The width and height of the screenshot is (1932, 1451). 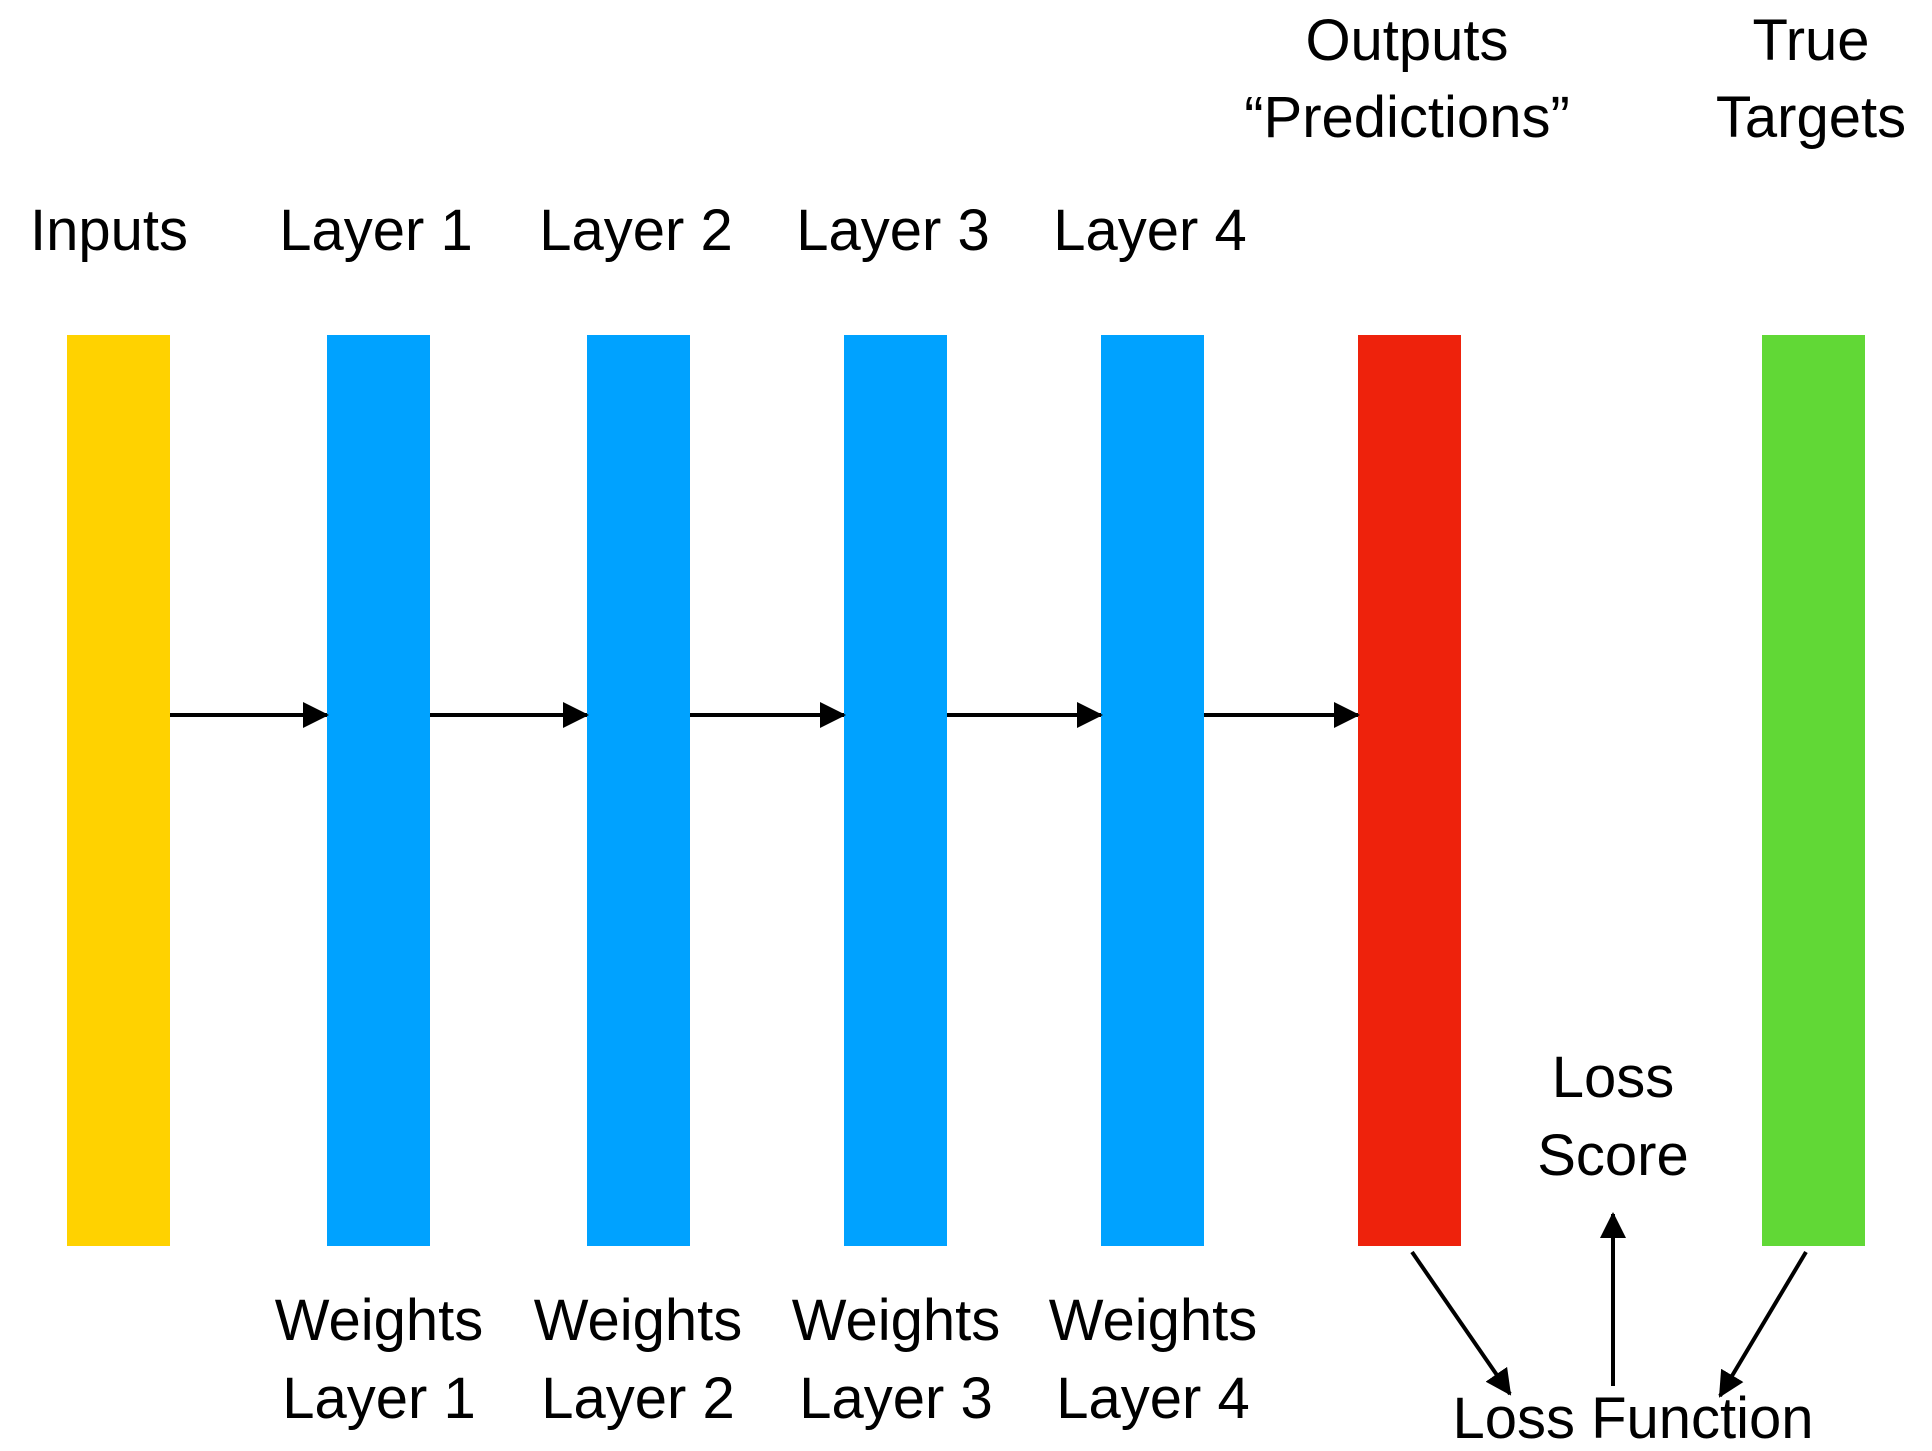 What do you see at coordinates (1153, 1320) in the screenshot?
I see `weights4-label-line1: Weights` at bounding box center [1153, 1320].